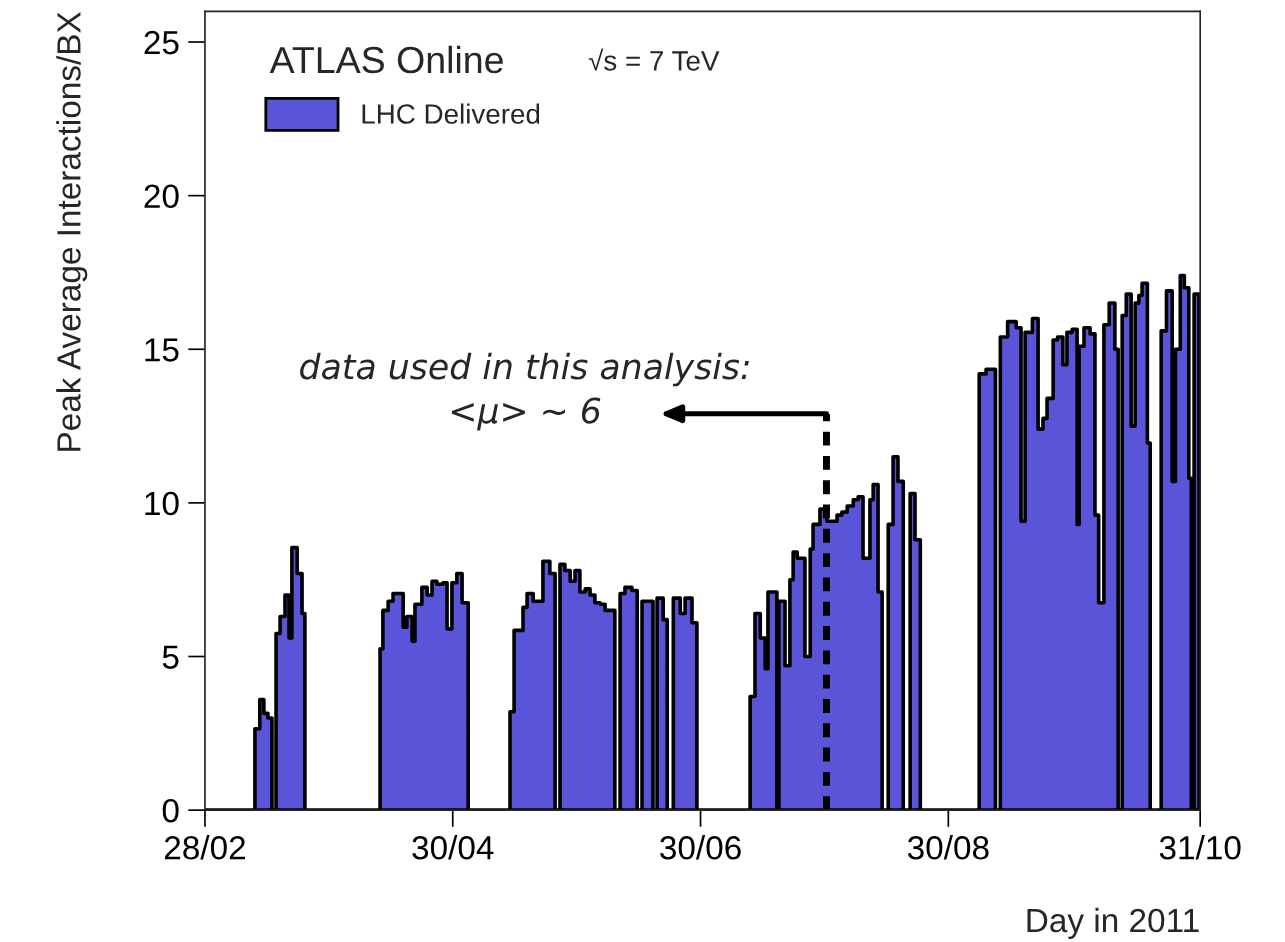  I want to click on x-tick-label: 30/08, so click(948, 847).